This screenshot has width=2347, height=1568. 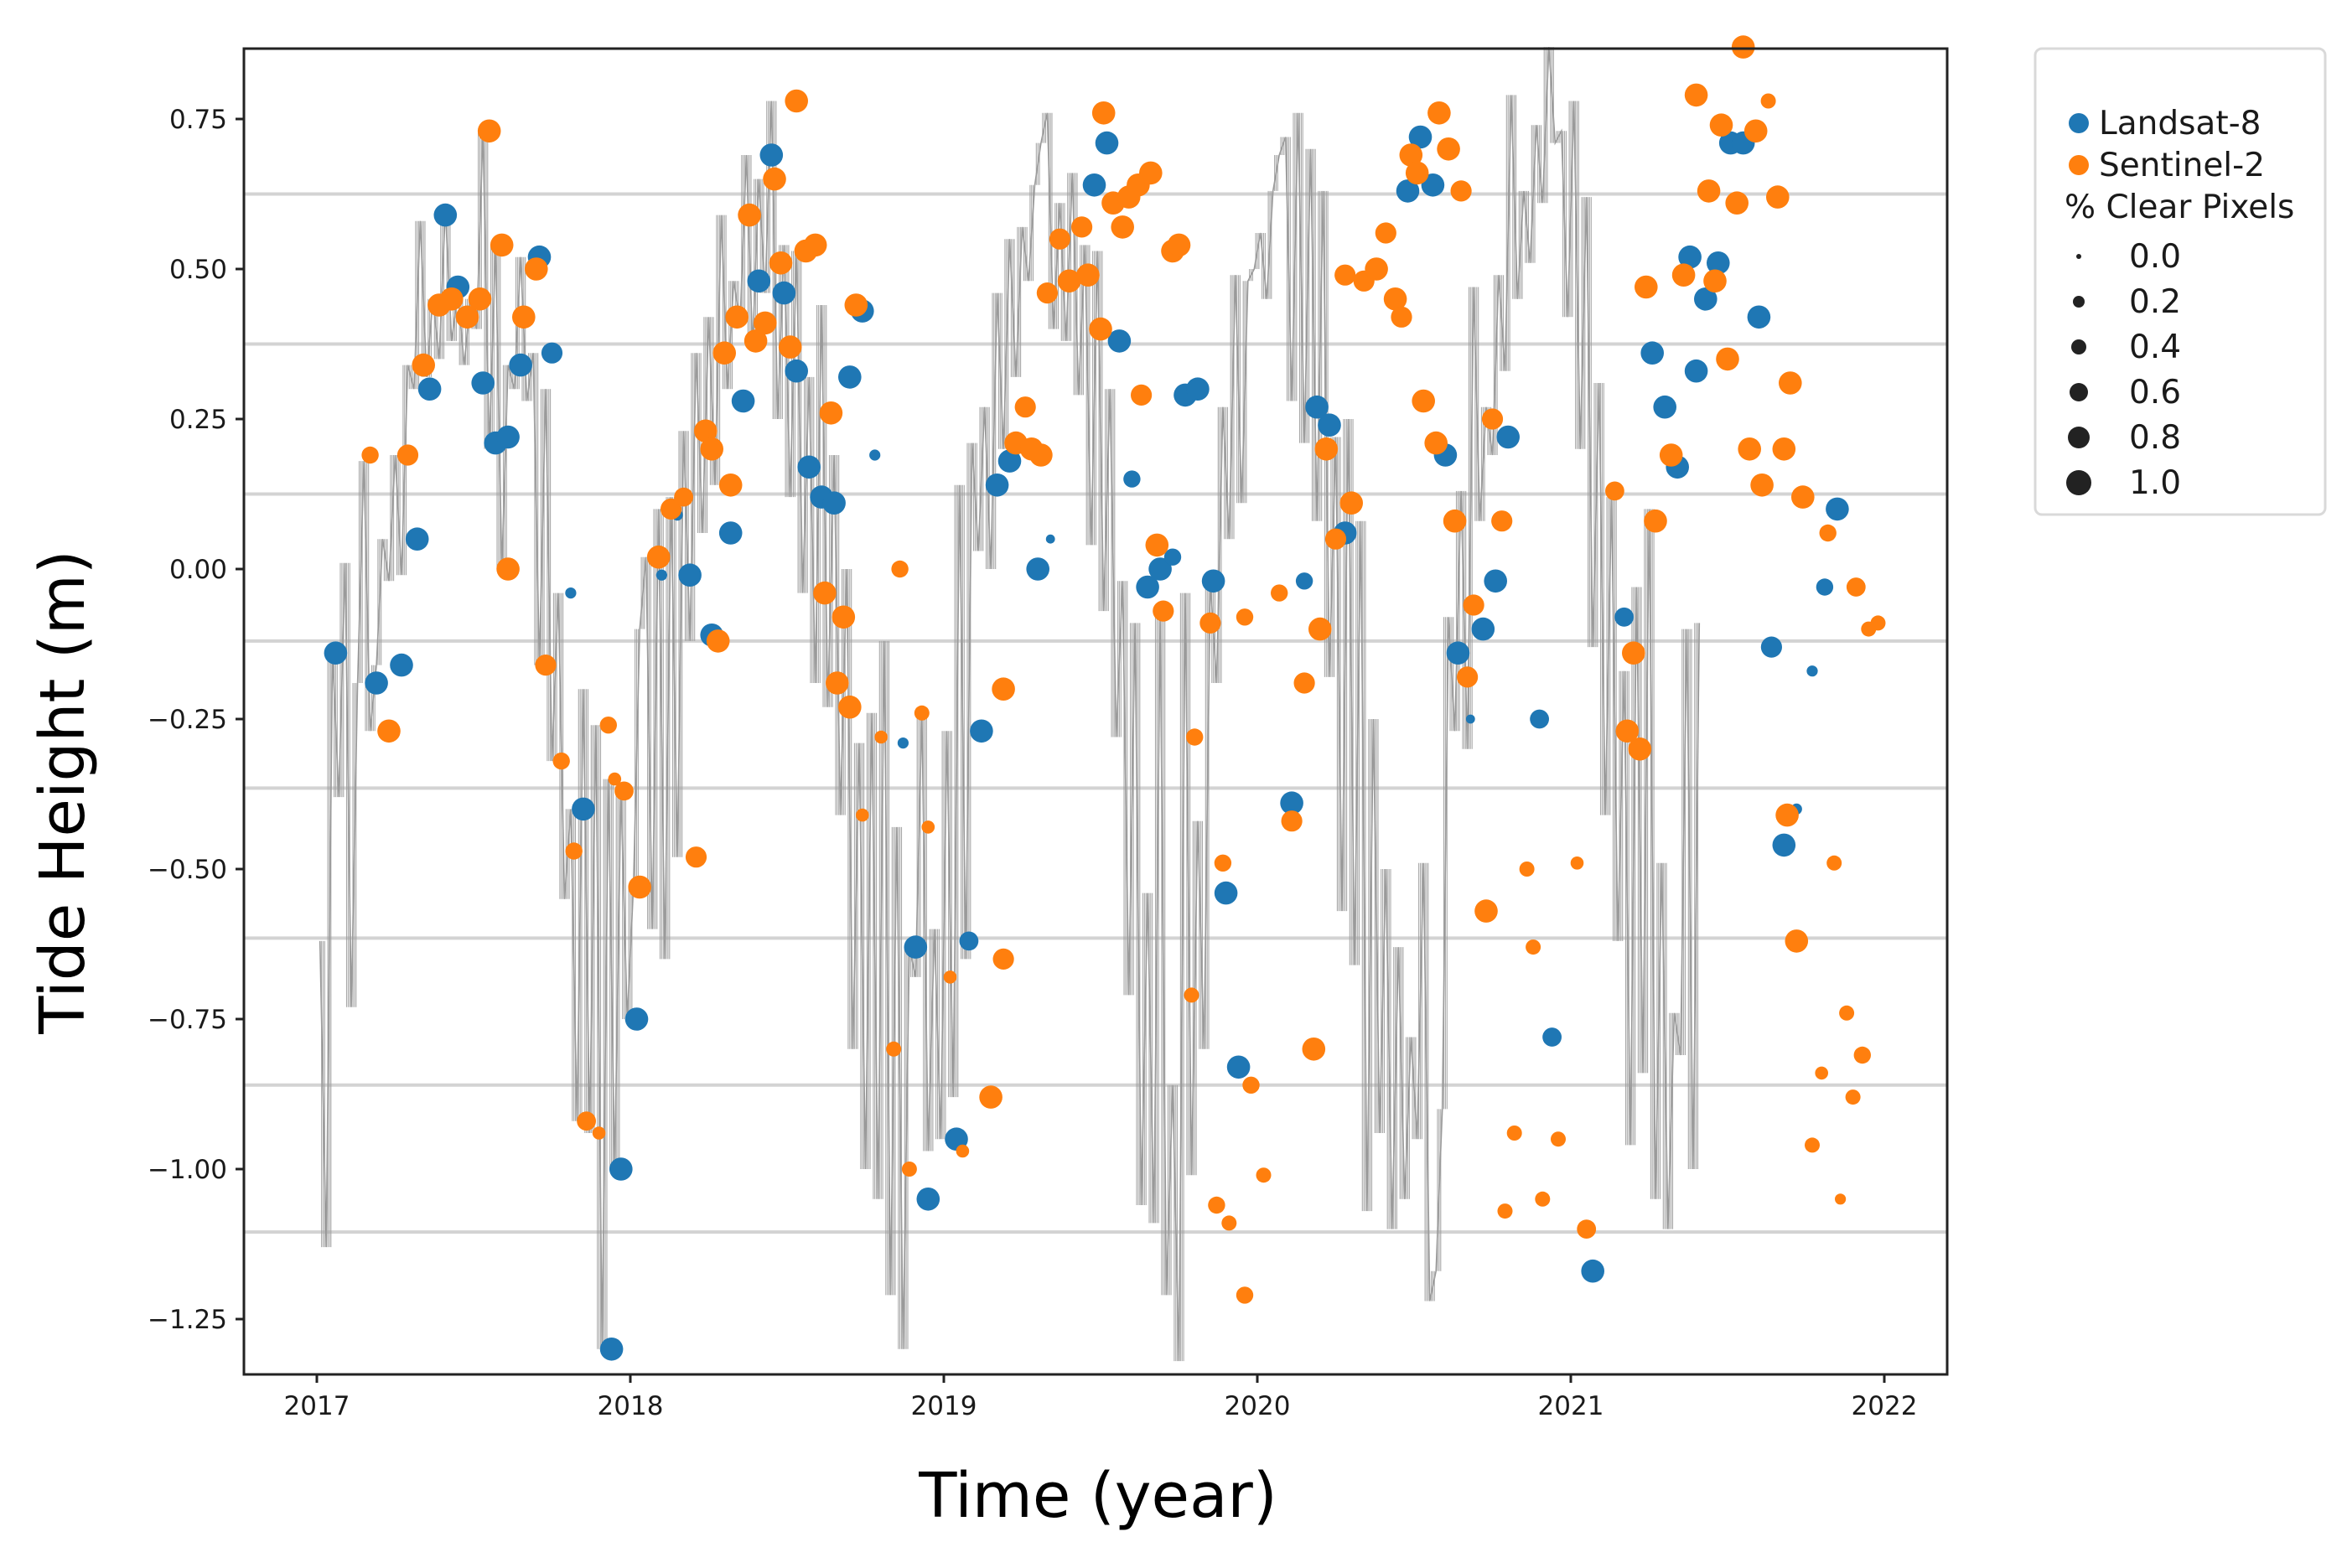 I want to click on legend-size-label: 0.2, so click(x=2155, y=302).